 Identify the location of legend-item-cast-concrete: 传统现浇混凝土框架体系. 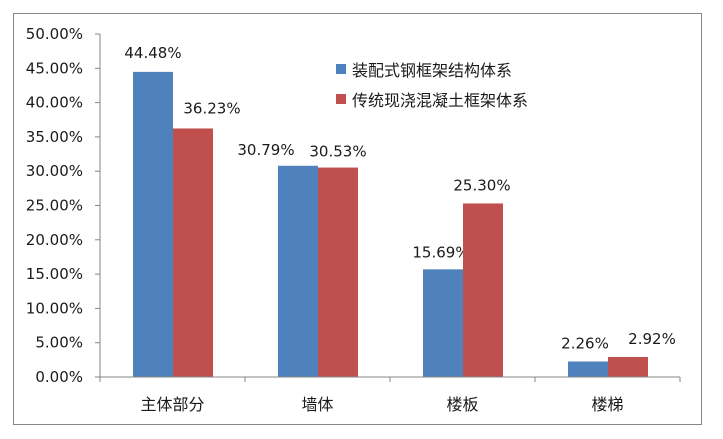
(432, 99).